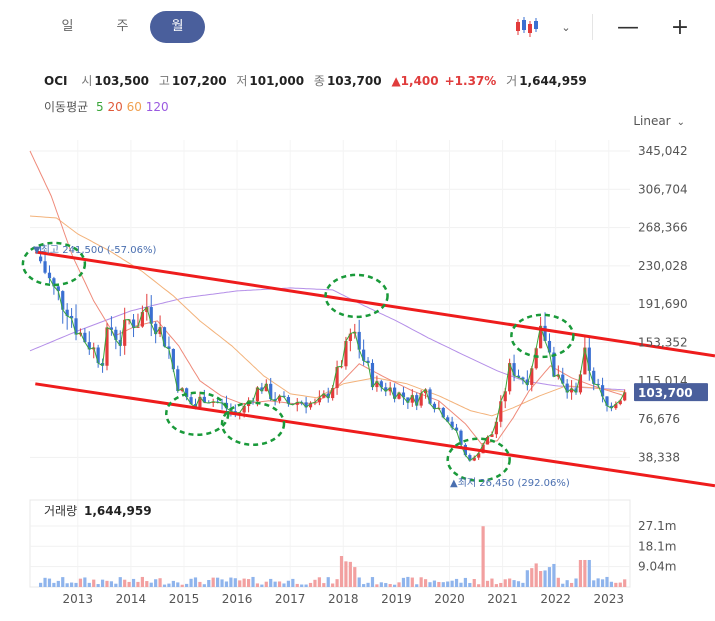  I want to click on tab-month: 월, so click(177, 27).